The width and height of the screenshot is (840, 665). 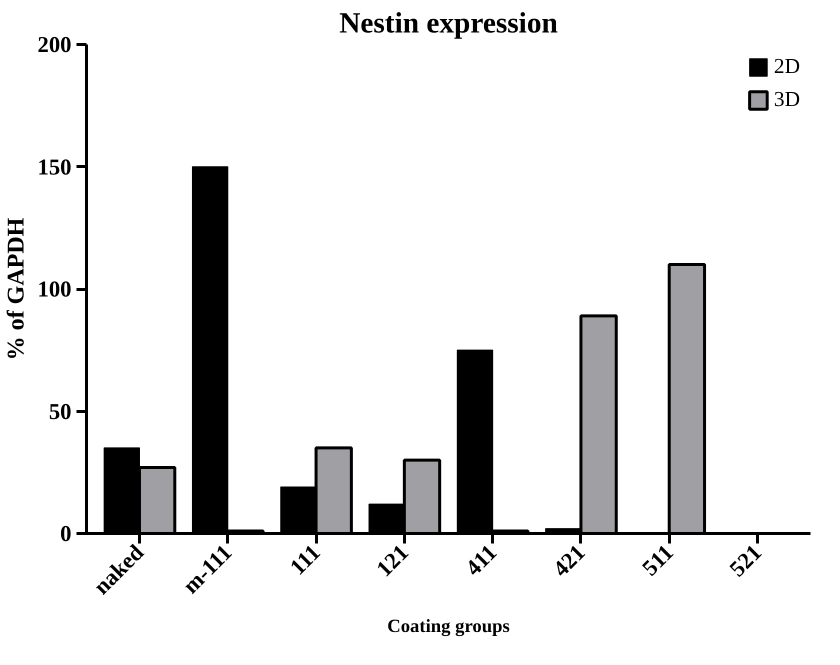 I want to click on legend-label: 3D, so click(x=787, y=99).